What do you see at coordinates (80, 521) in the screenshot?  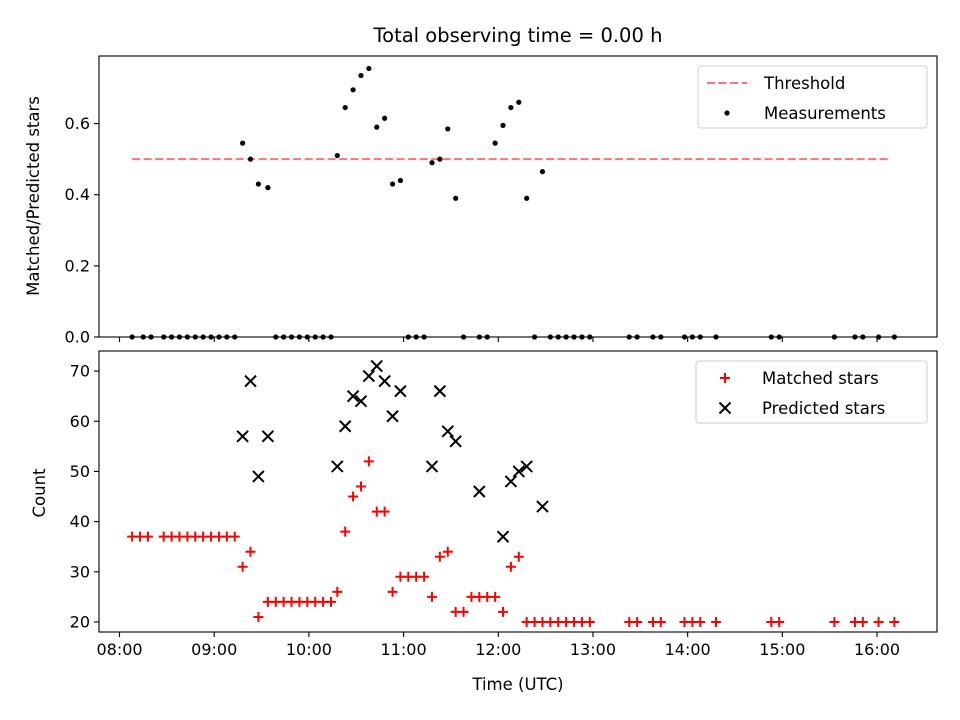 I see `count-y-tick-label: 40` at bounding box center [80, 521].